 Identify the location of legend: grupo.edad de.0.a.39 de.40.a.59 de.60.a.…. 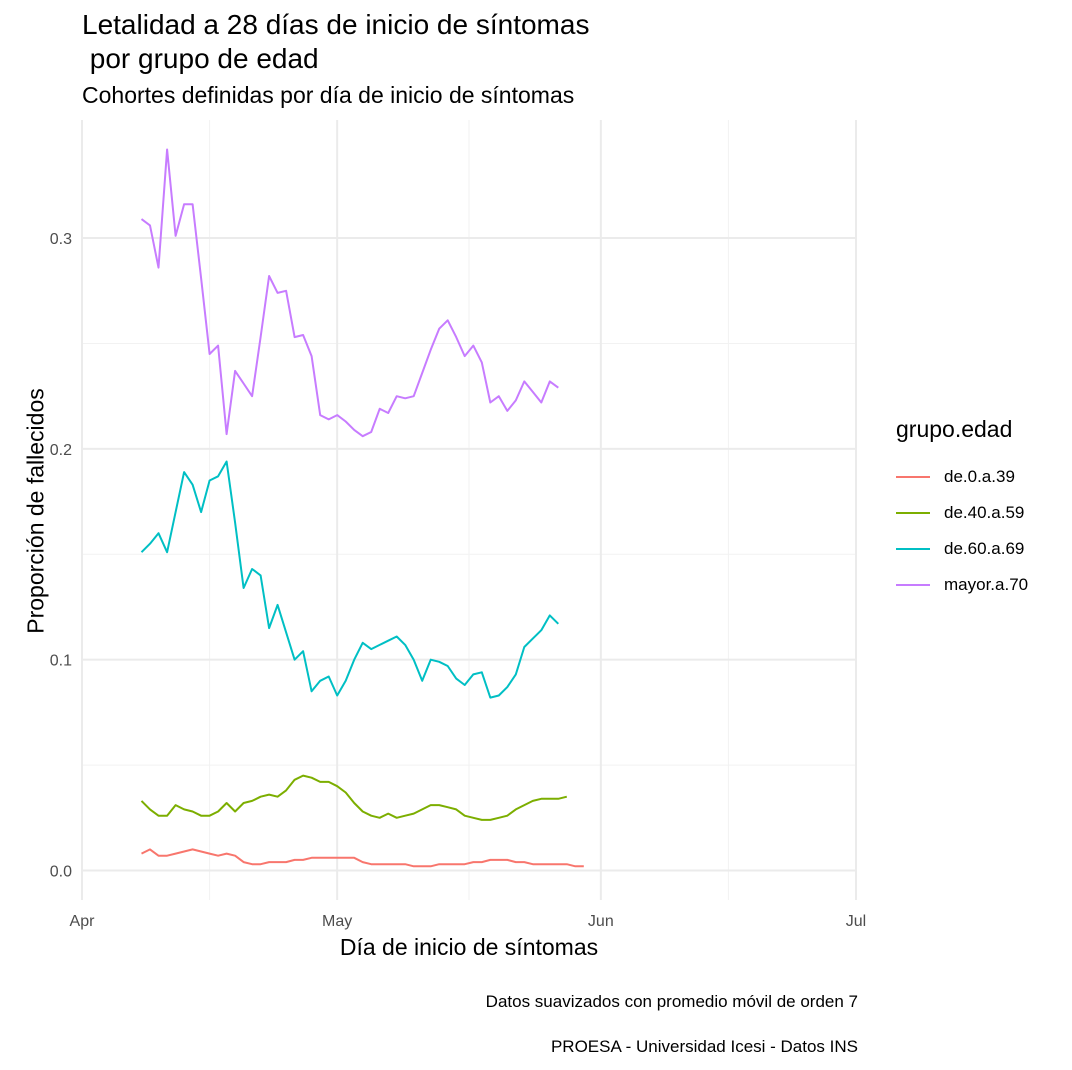
(962, 509).